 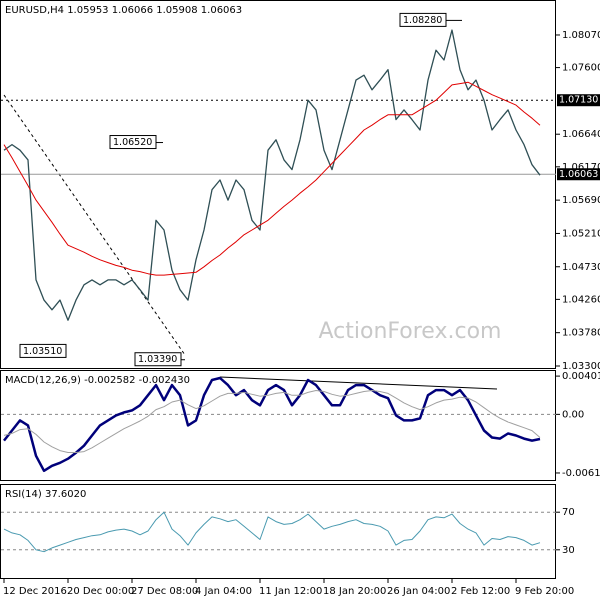 I want to click on y-tick-label: 1.06640, so click(x=581, y=134).